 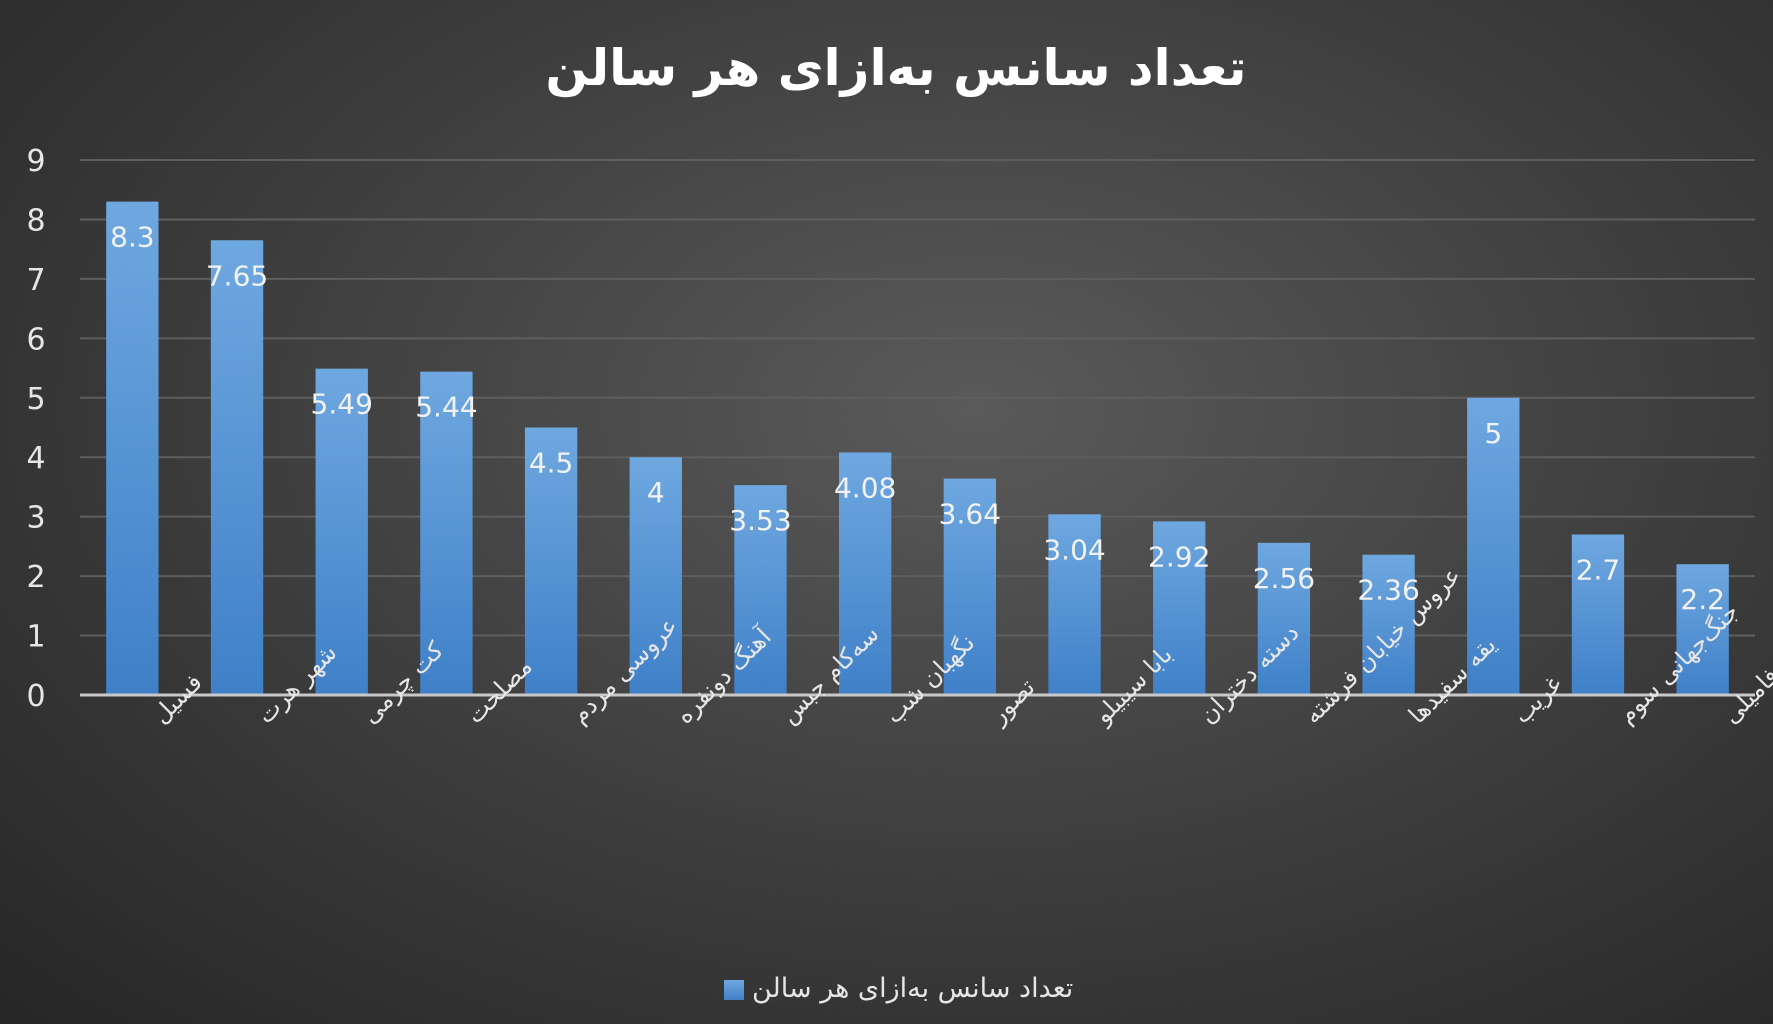 I want to click on data-label: 2.2, so click(x=1702, y=599).